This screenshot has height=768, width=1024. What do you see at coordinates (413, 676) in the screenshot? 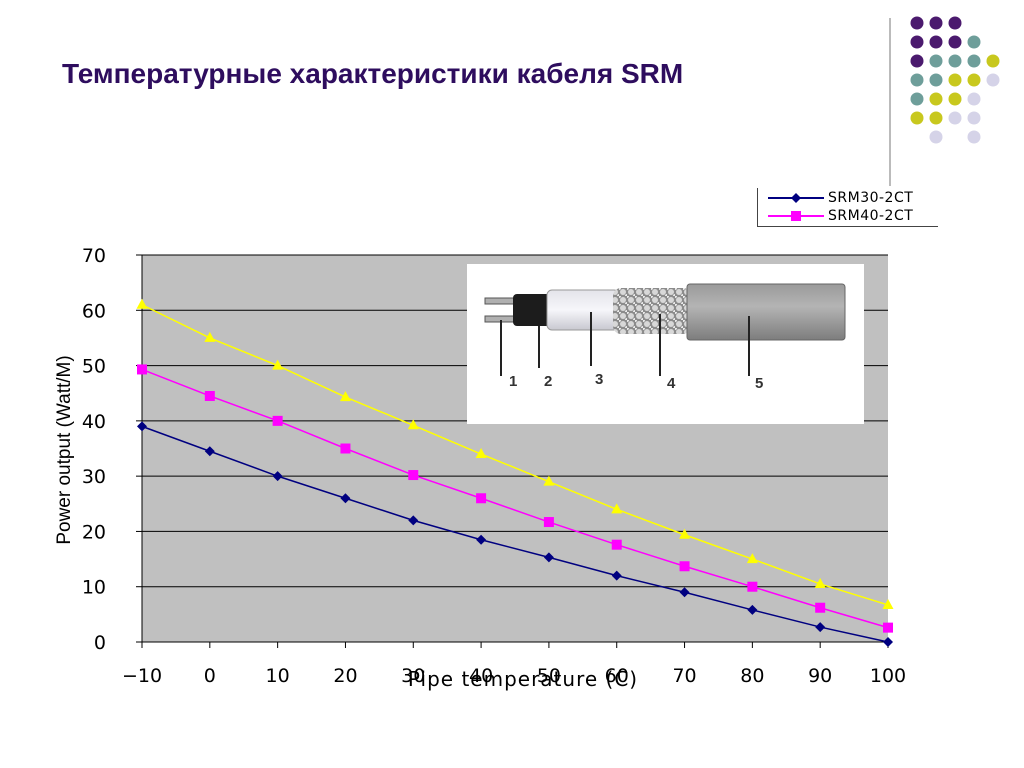
I see `x-tick-label: 30` at bounding box center [413, 676].